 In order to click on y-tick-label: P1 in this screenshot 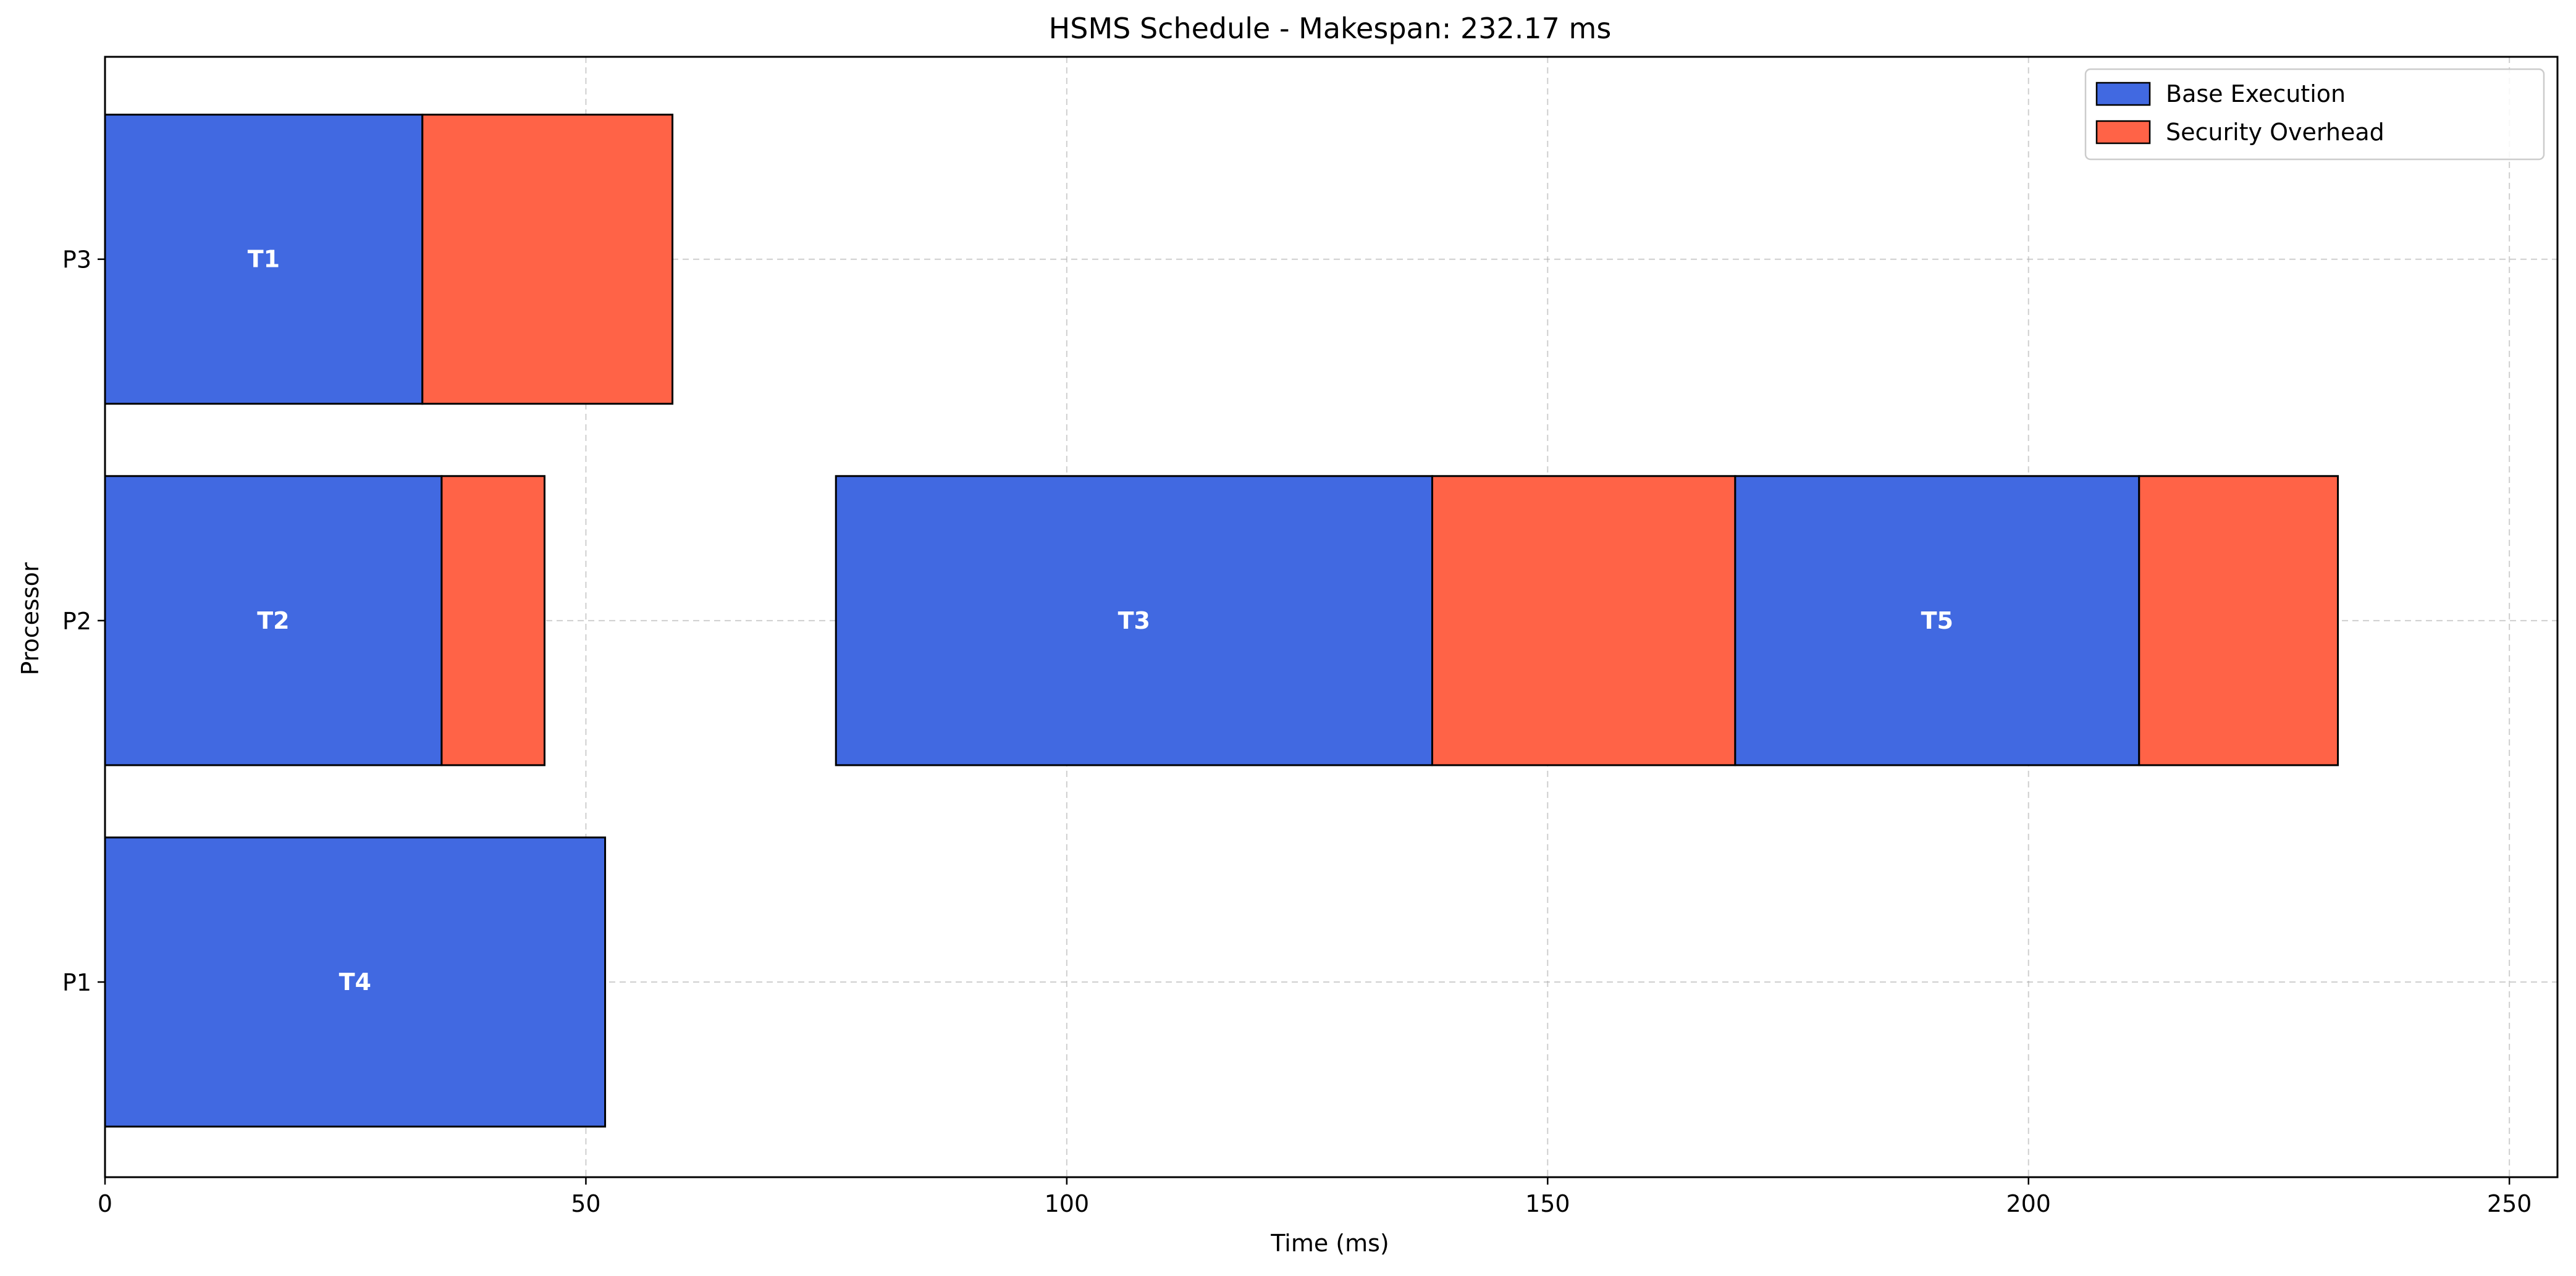, I will do `click(76, 982)`.